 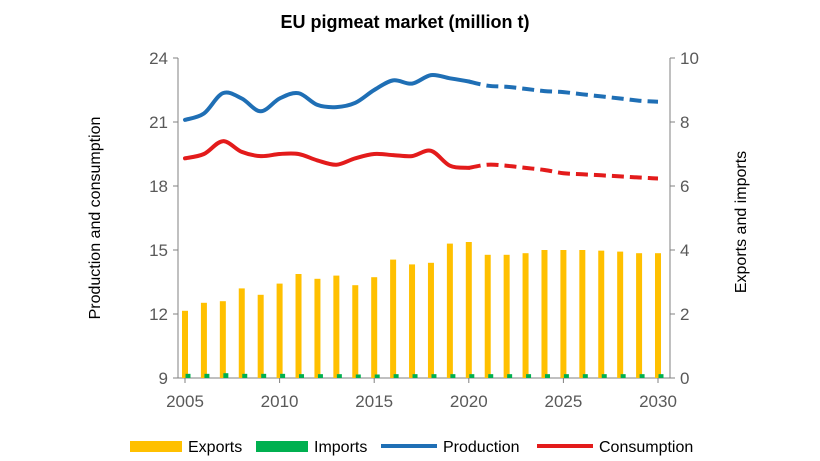 What do you see at coordinates (684, 122) in the screenshot?
I see `right-tick-label: 8` at bounding box center [684, 122].